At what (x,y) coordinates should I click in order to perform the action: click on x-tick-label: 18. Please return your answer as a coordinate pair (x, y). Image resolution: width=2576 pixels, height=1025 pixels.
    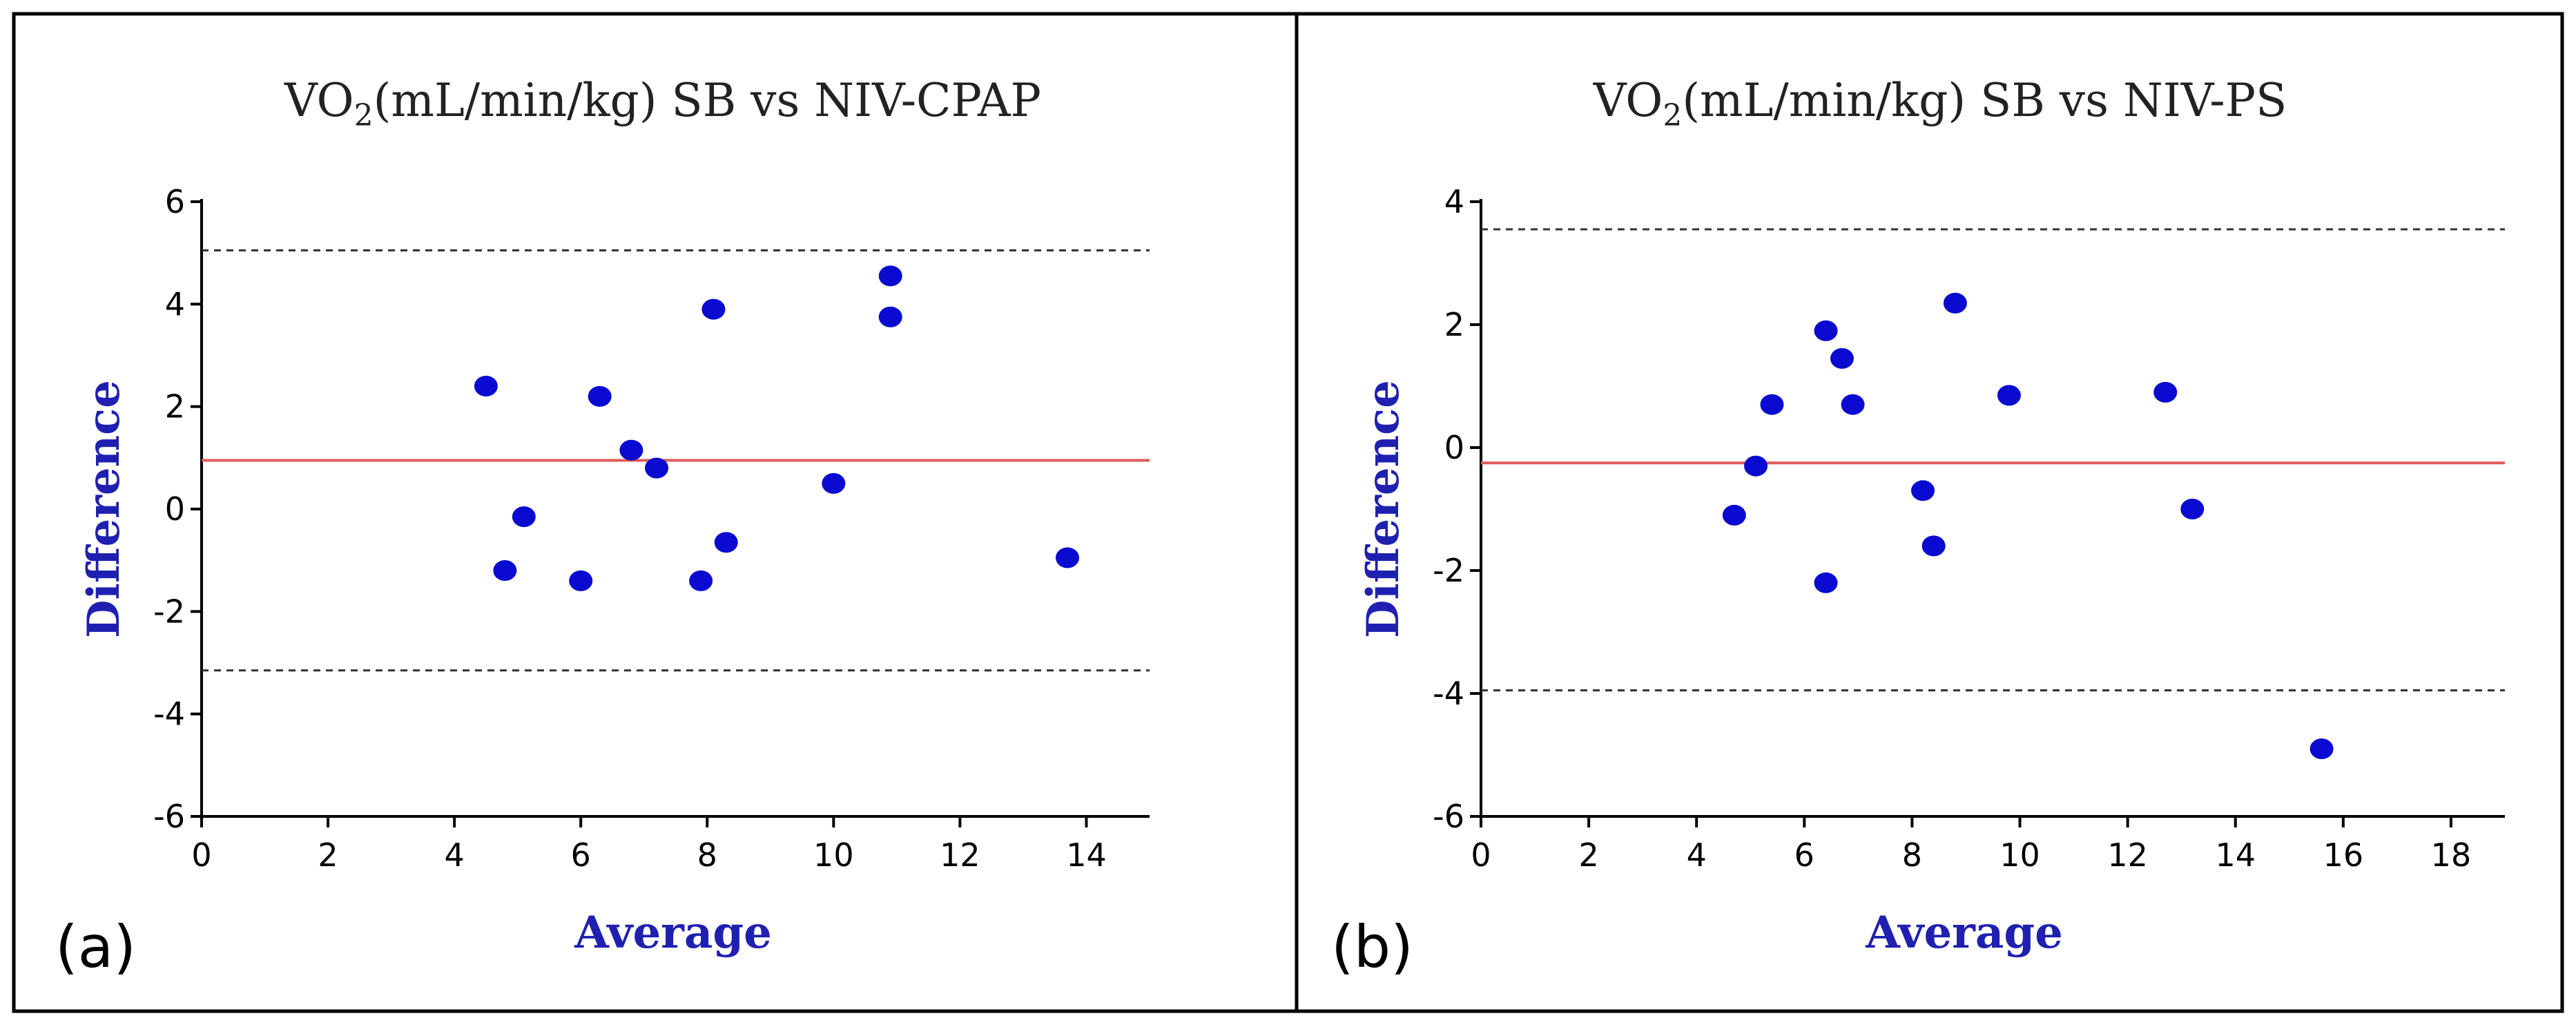
    Looking at the image, I should click on (2452, 855).